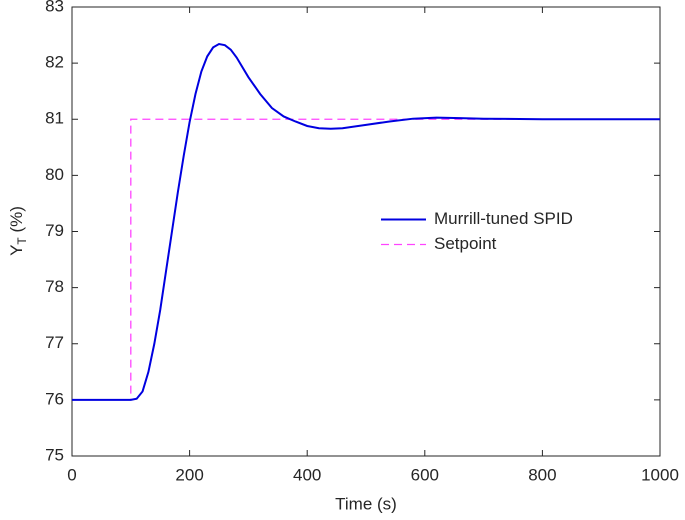  I want to click on x-tick-label: 200, so click(189, 474).